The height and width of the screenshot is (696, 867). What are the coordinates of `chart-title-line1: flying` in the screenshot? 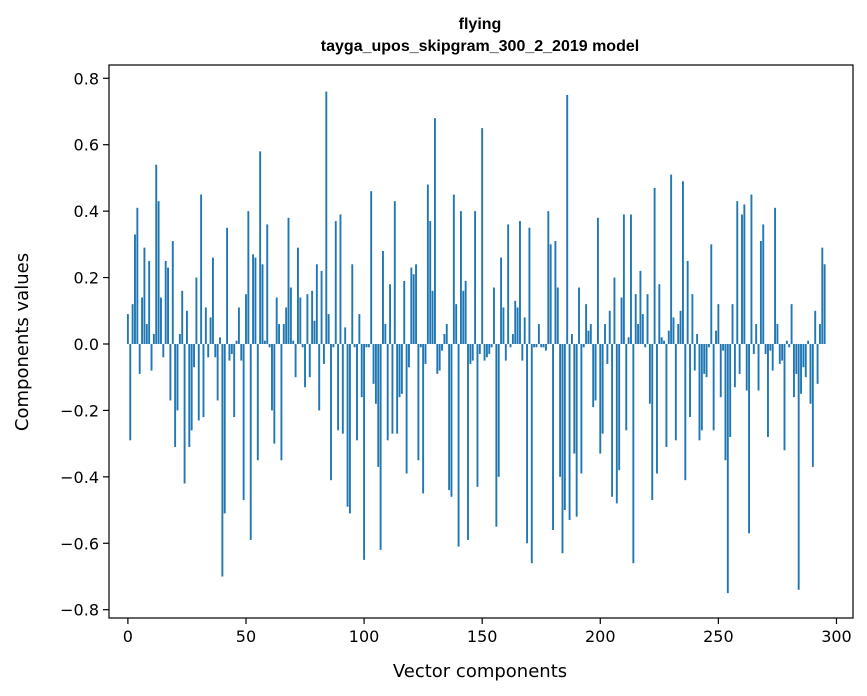 It's located at (480, 24).